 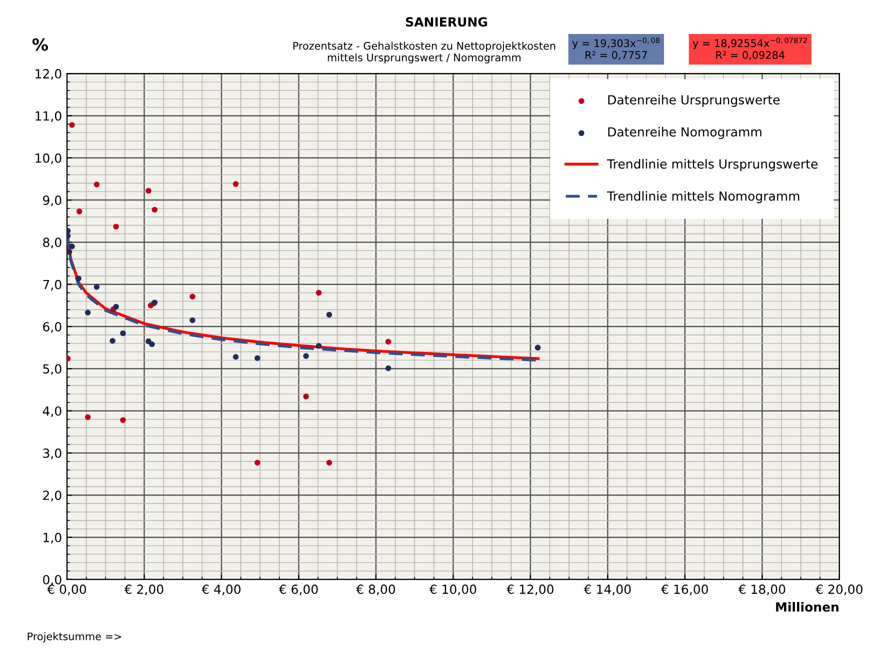 What do you see at coordinates (452, 590) in the screenshot?
I see `x-tick-label: € 10,00` at bounding box center [452, 590].